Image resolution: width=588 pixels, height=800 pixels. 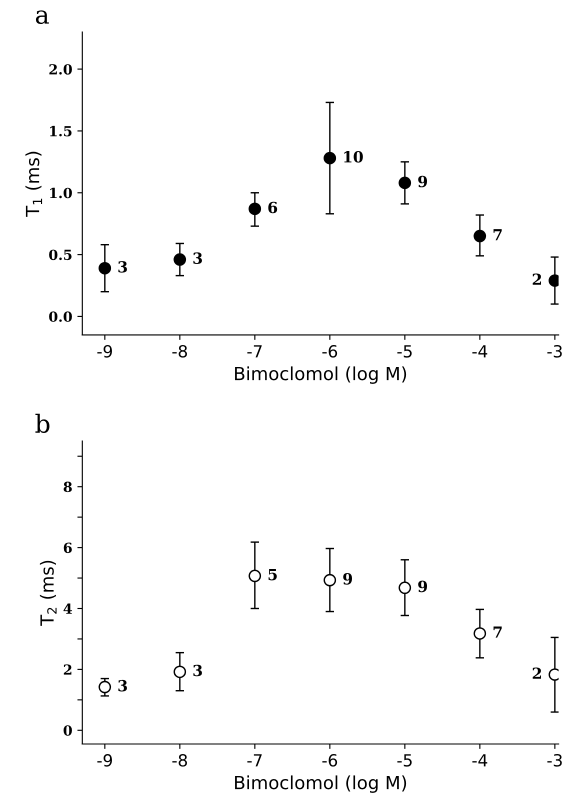 I want to click on y-tick-label: 8, so click(x=68, y=487).